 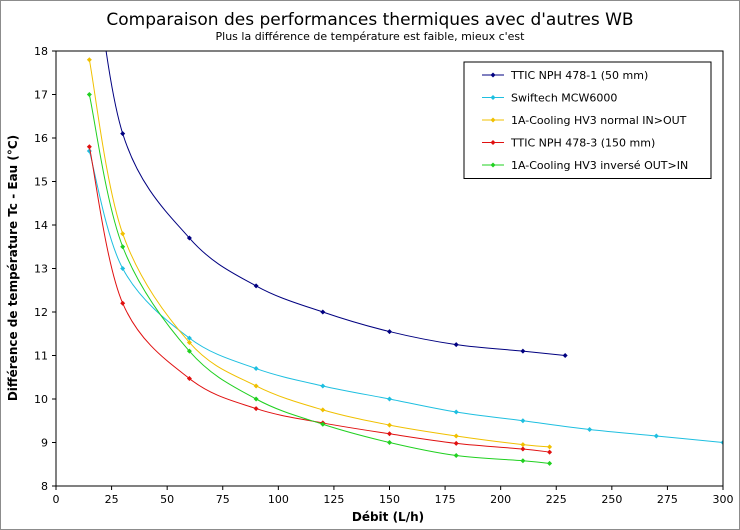 I want to click on x-tick-label: 25, so click(x=112, y=499).